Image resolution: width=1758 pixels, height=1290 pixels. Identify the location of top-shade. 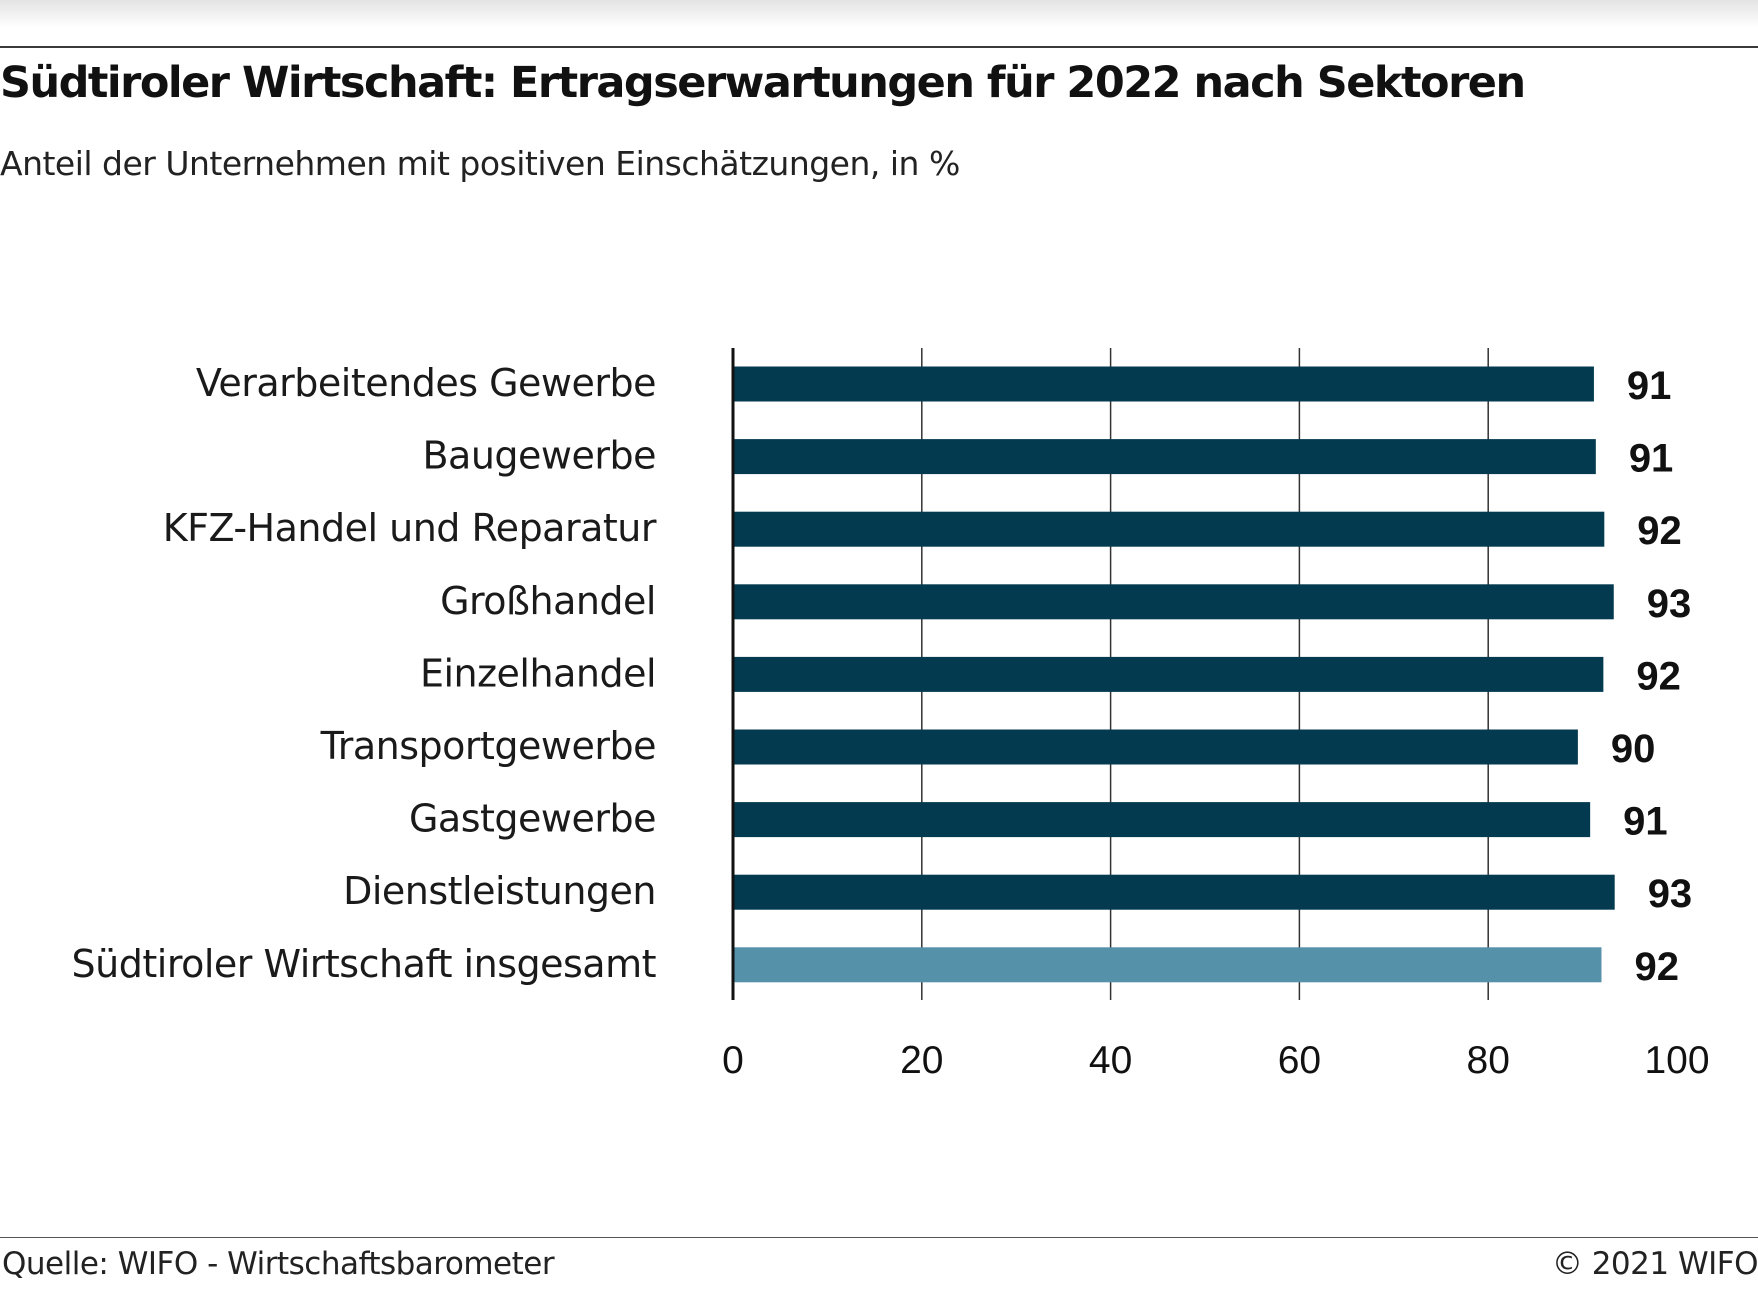
(879, 14).